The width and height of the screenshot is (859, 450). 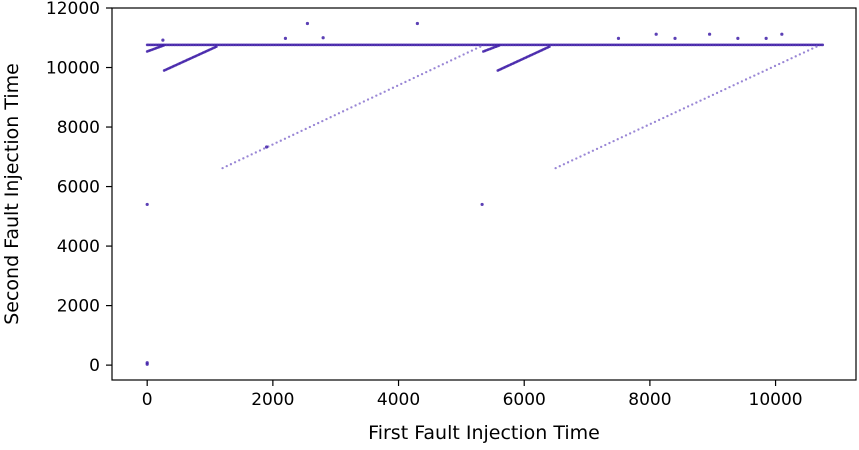 I want to click on x-axis: 0 2000 4000 6000 8000 10000, so click(x=472, y=395).